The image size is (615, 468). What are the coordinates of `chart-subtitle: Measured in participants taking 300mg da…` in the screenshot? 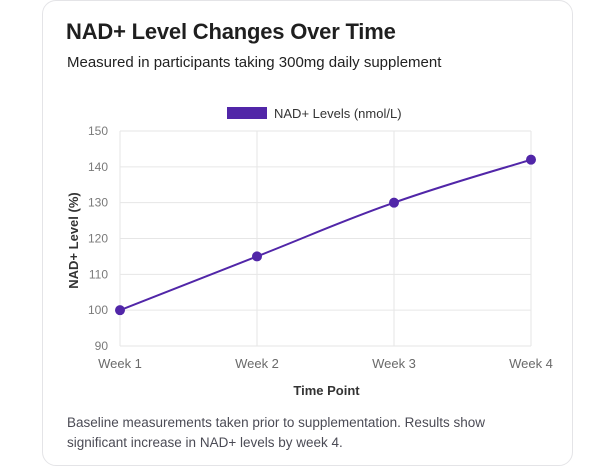 It's located at (254, 62).